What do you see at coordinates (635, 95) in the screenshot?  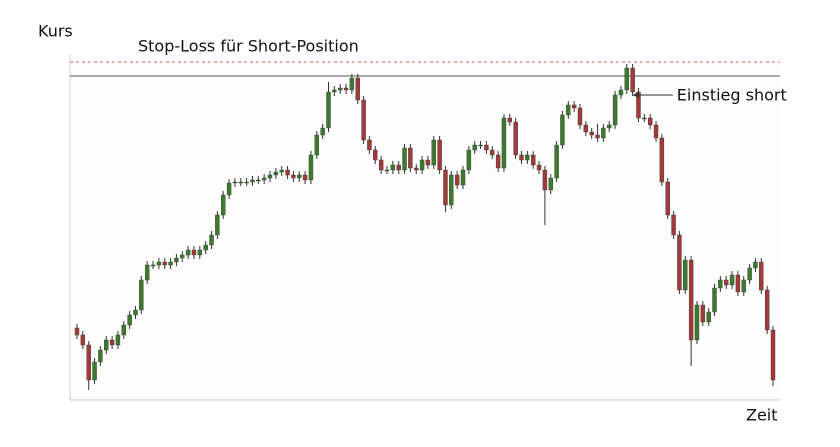 I see `arrow-head` at bounding box center [635, 95].